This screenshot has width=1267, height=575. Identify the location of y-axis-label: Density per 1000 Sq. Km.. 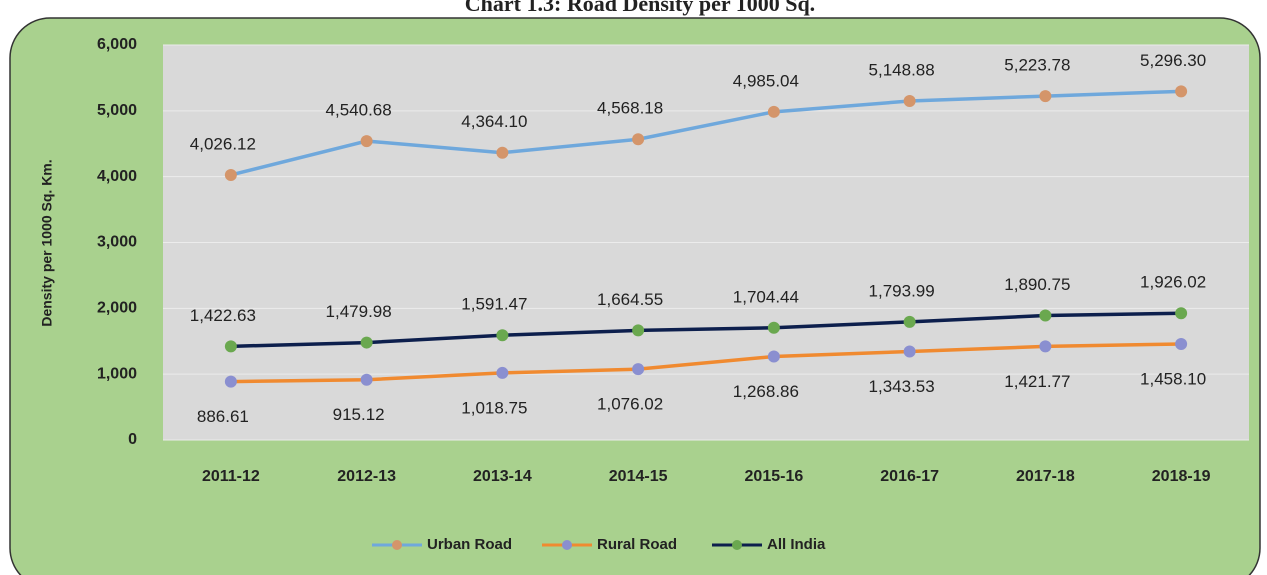
(47, 242).